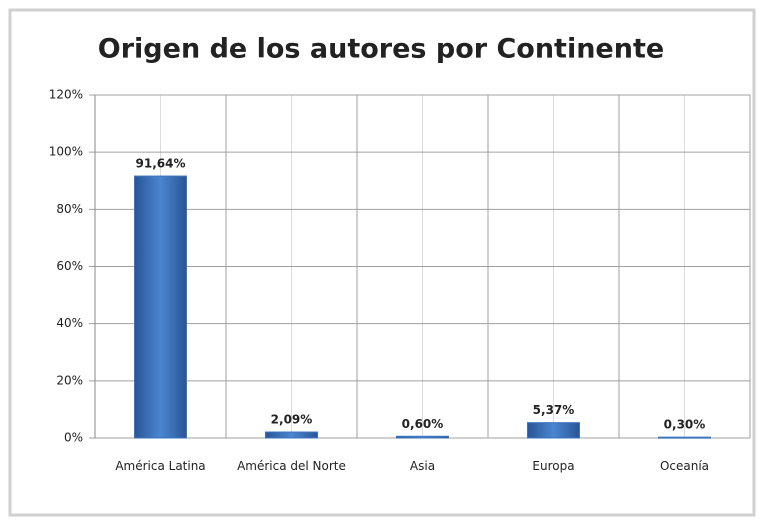 The image size is (762, 523). I want to click on data-label: 0,60%, so click(423, 424).